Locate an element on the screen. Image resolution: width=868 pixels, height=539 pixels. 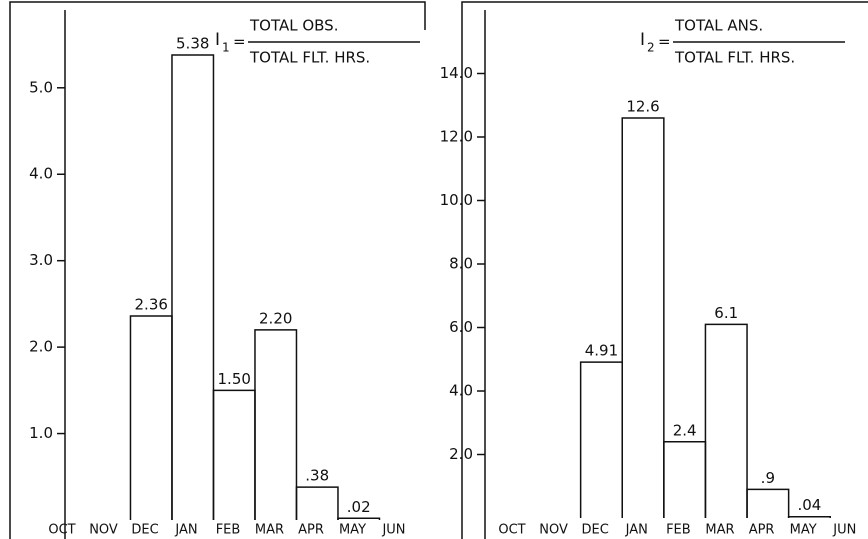
y-tick-label: 1.0 is located at coordinates (41, 433).